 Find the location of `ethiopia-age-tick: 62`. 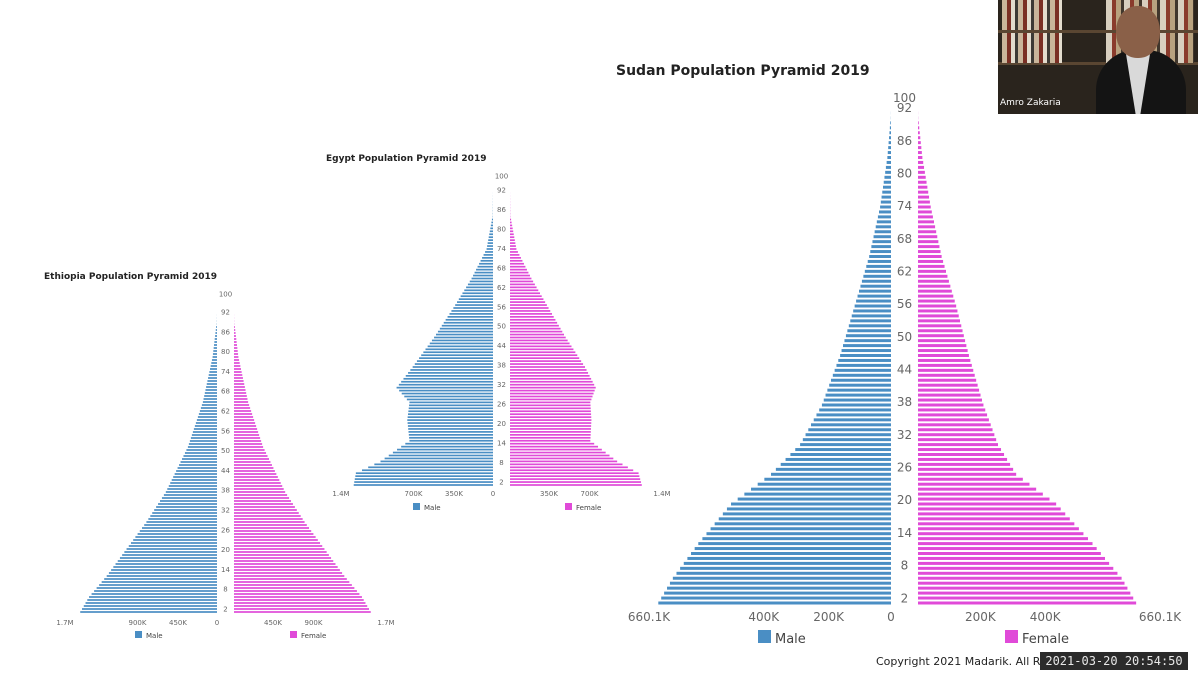

ethiopia-age-tick: 62 is located at coordinates (225, 411).